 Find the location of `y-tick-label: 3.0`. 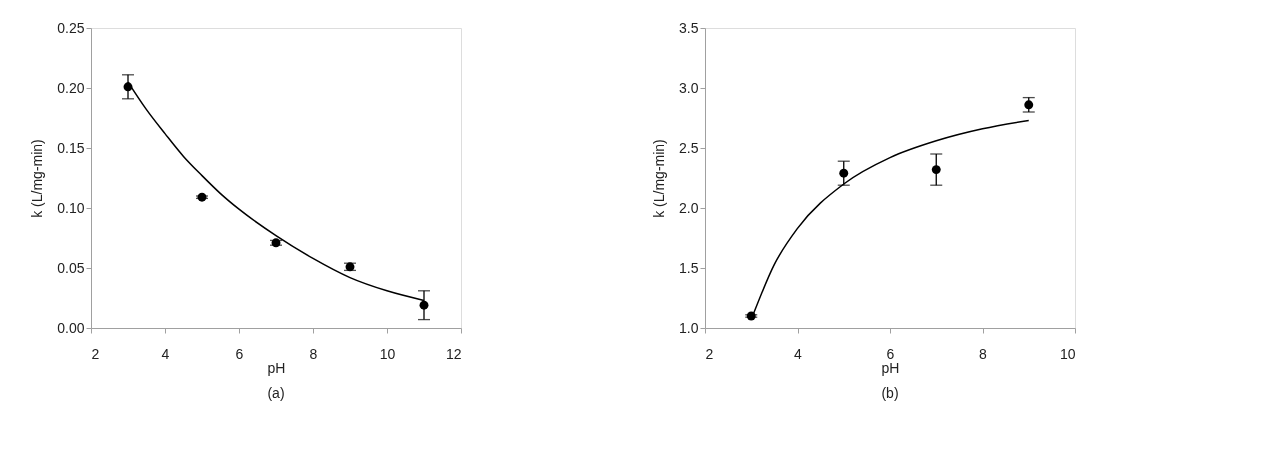

y-tick-label: 3.0 is located at coordinates (689, 87).